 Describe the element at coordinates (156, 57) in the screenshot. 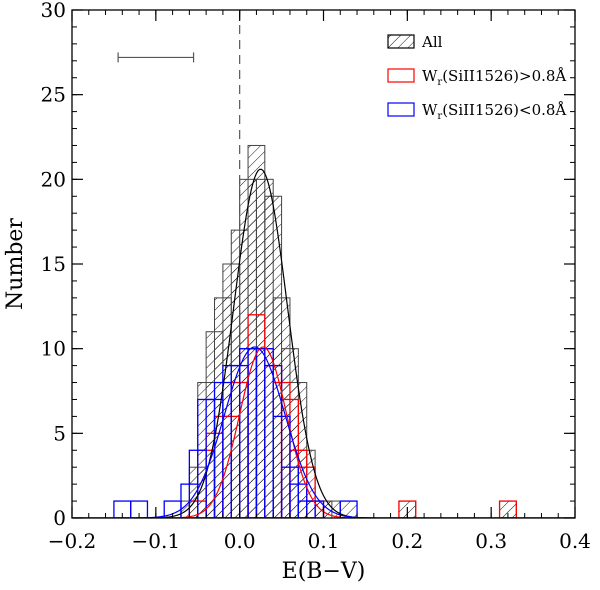

I see `error-bar-layer` at that location.